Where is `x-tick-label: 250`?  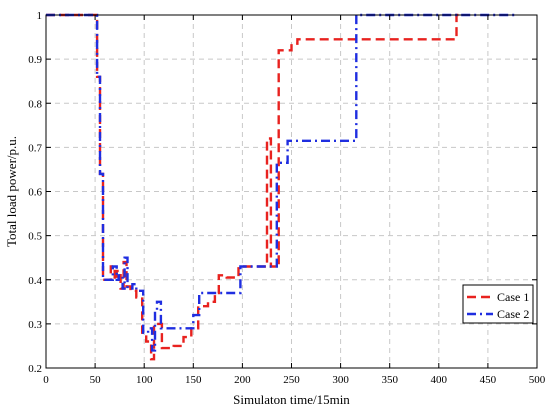
x-tick-label: 250 is located at coordinates (291, 380).